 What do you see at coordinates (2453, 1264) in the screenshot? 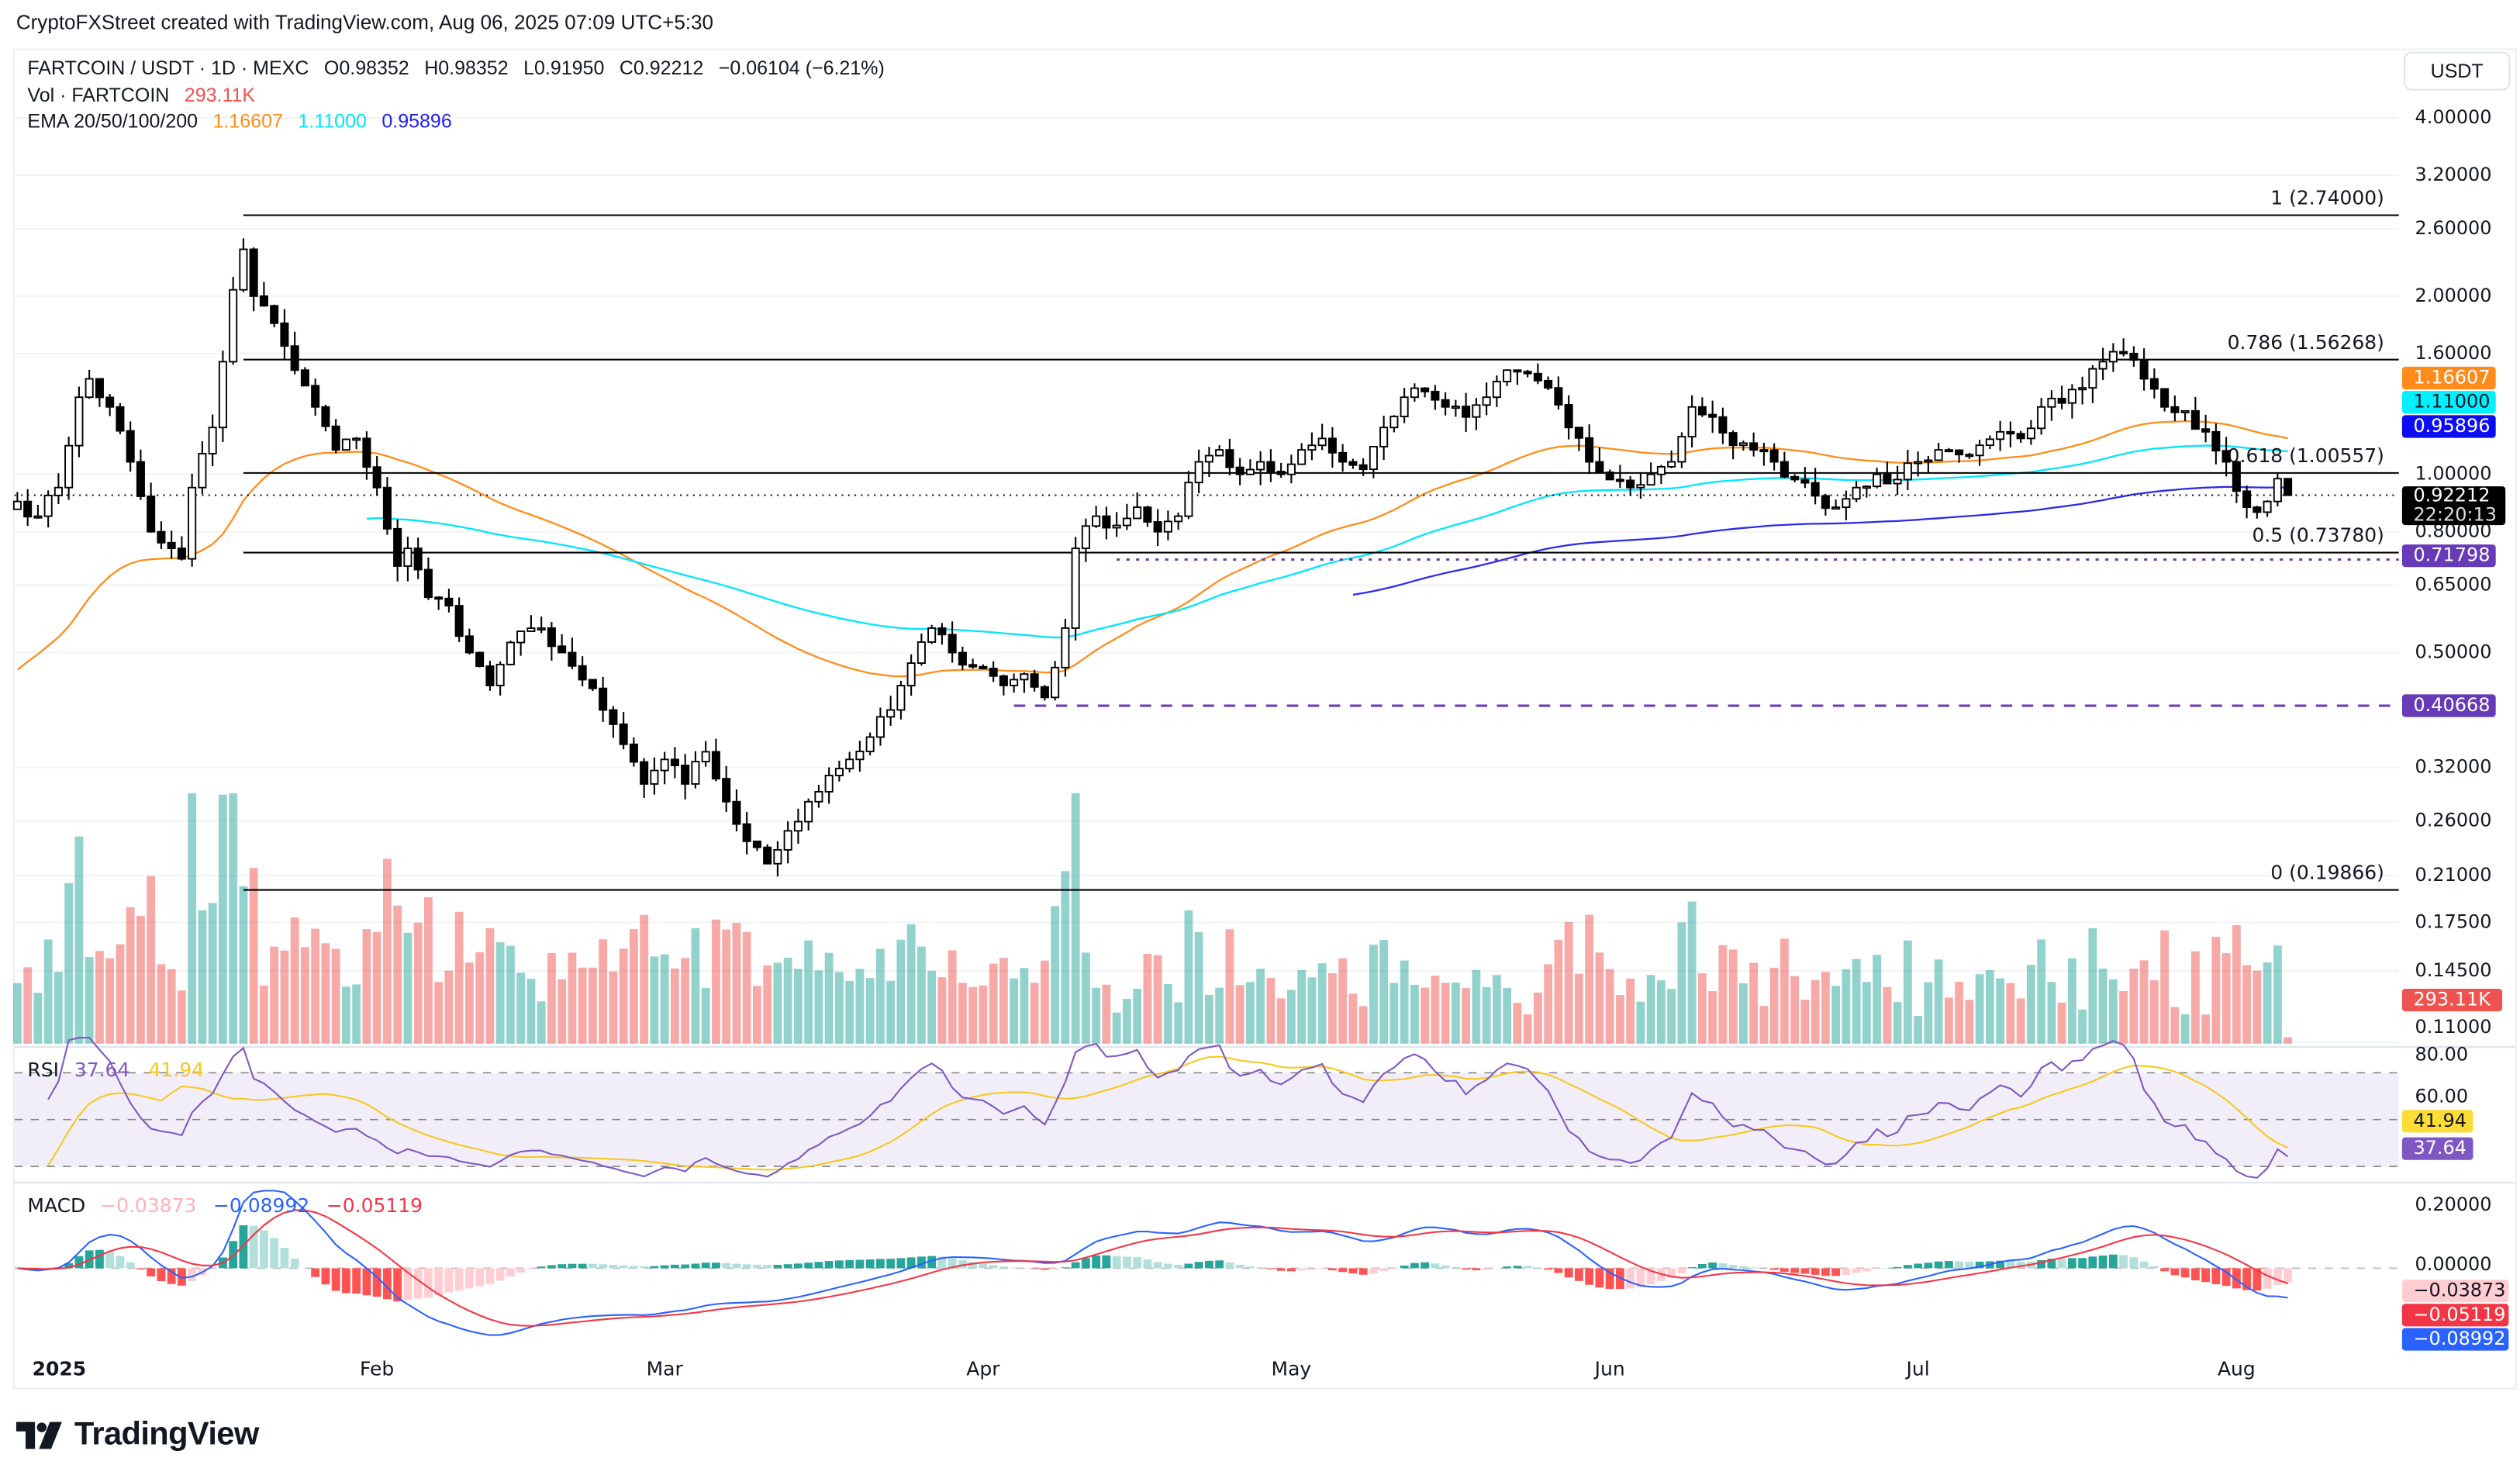
I see `macd-axis-tick: 0.00000` at bounding box center [2453, 1264].